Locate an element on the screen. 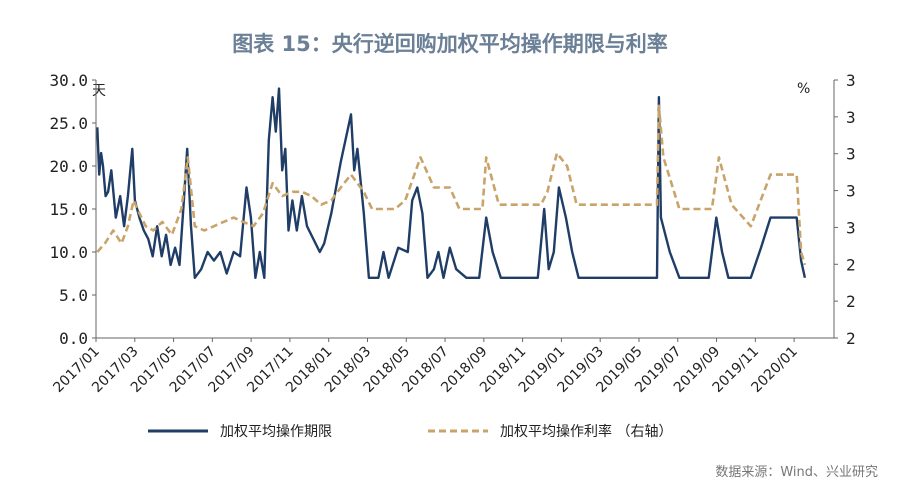 This screenshot has height=491, width=900. right-axis-ticks: 2 2 2 3 3 3 3 3 is located at coordinates (845, 209).